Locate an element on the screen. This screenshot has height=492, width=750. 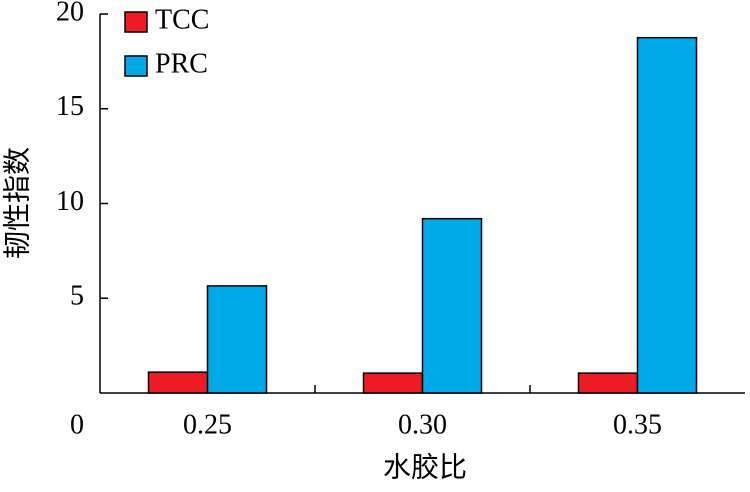
y-axis-label: 韧性指数 is located at coordinates (17, 203).